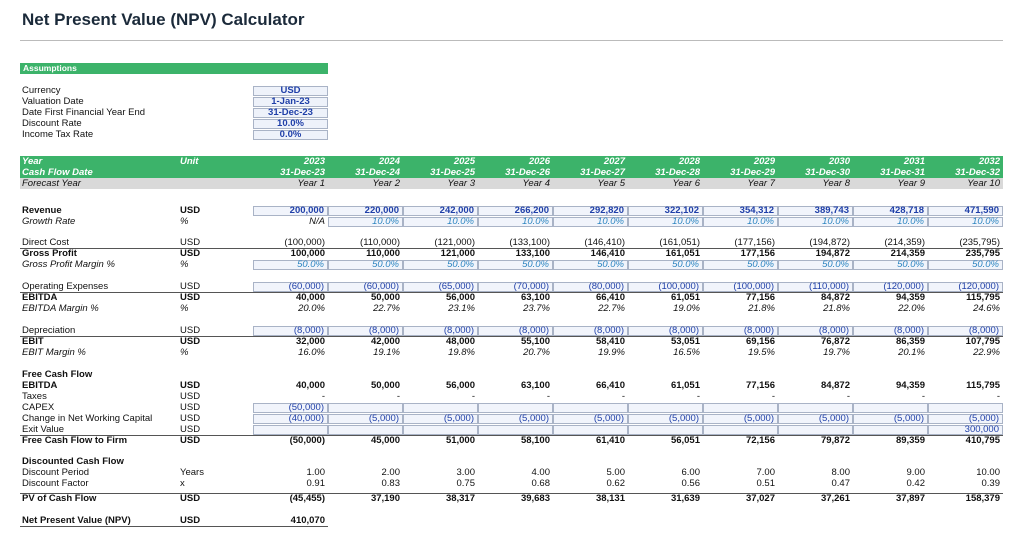  I want to click on value-cell: 61,410, so click(610, 440).